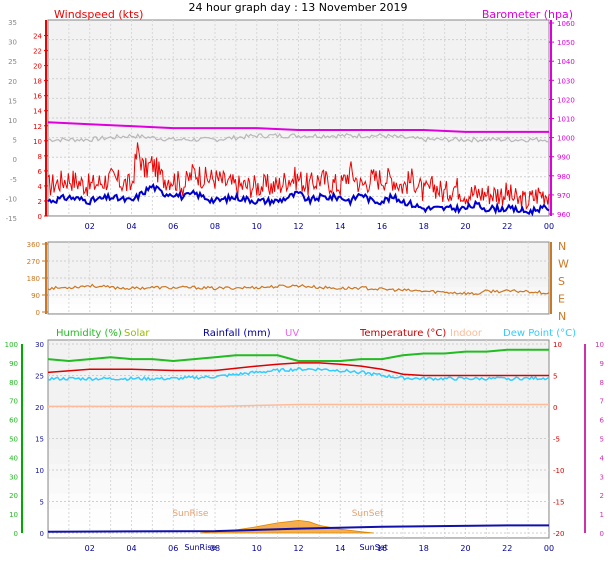 The height and width of the screenshot is (565, 608). Describe the element at coordinates (13, 458) in the screenshot. I see `humidity-tick-label: 40` at that location.